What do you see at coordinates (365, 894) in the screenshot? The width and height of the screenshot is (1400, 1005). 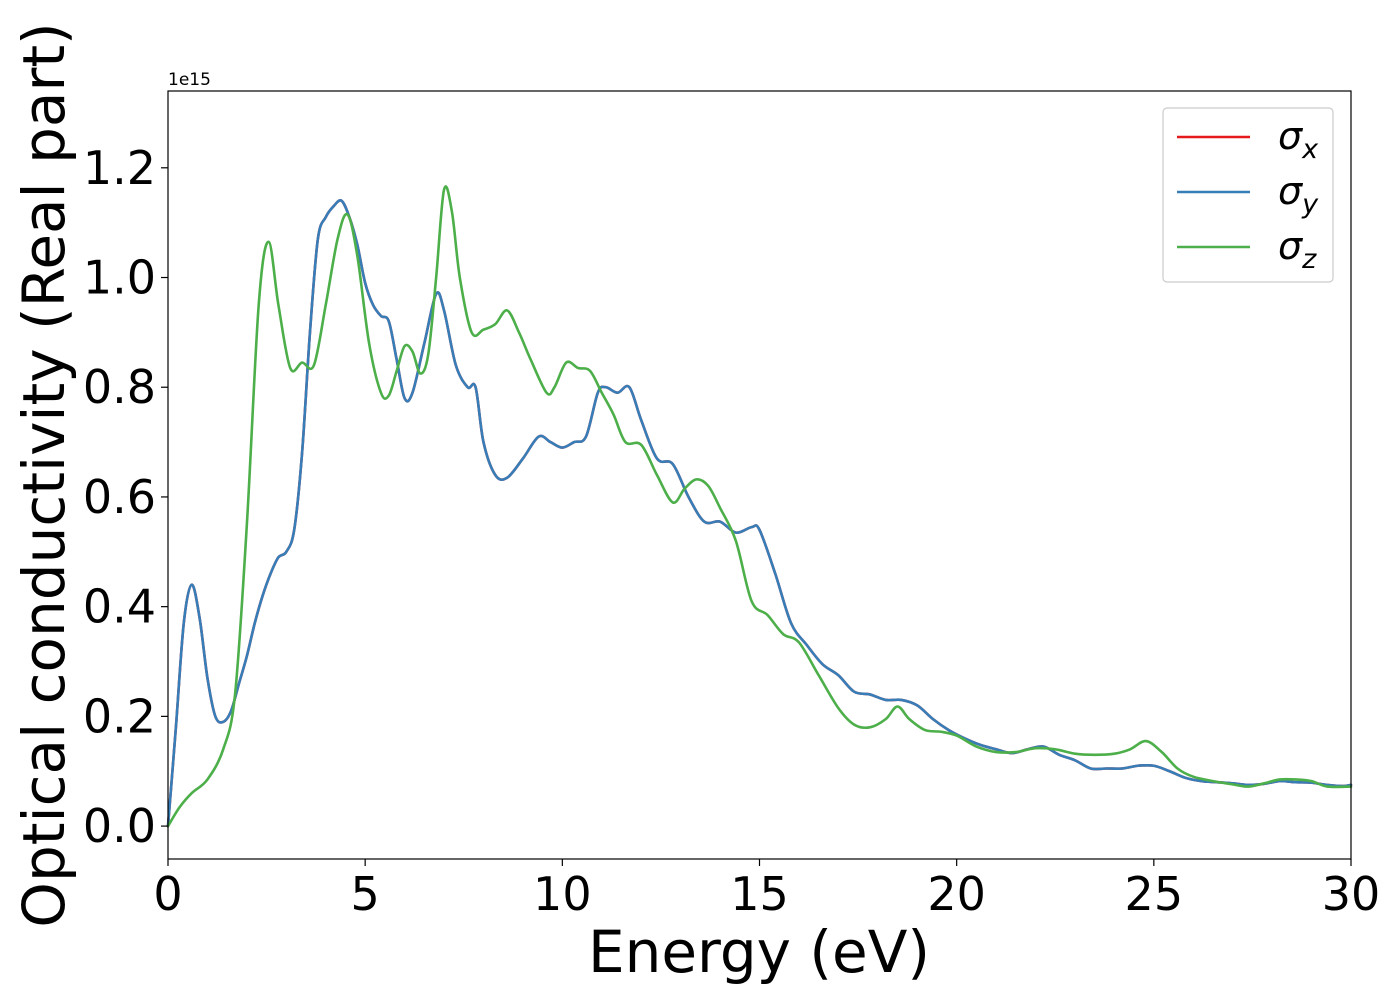 I see `x-tick-label: 5` at bounding box center [365, 894].